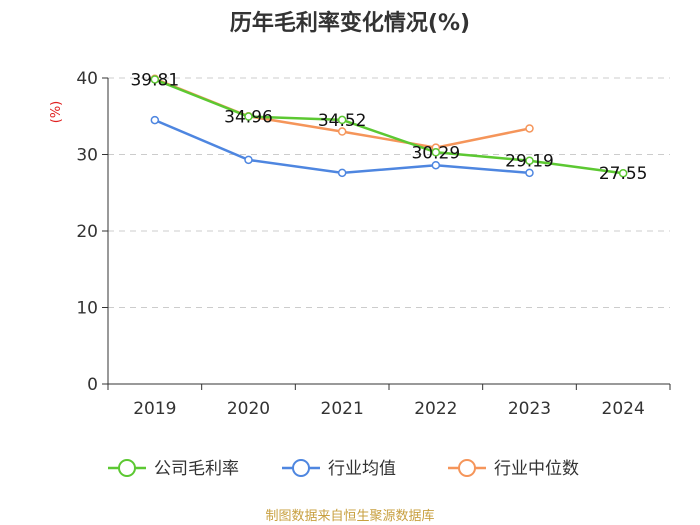  Describe the element at coordinates (529, 409) in the screenshot. I see `x-tick-label: 2023` at that location.